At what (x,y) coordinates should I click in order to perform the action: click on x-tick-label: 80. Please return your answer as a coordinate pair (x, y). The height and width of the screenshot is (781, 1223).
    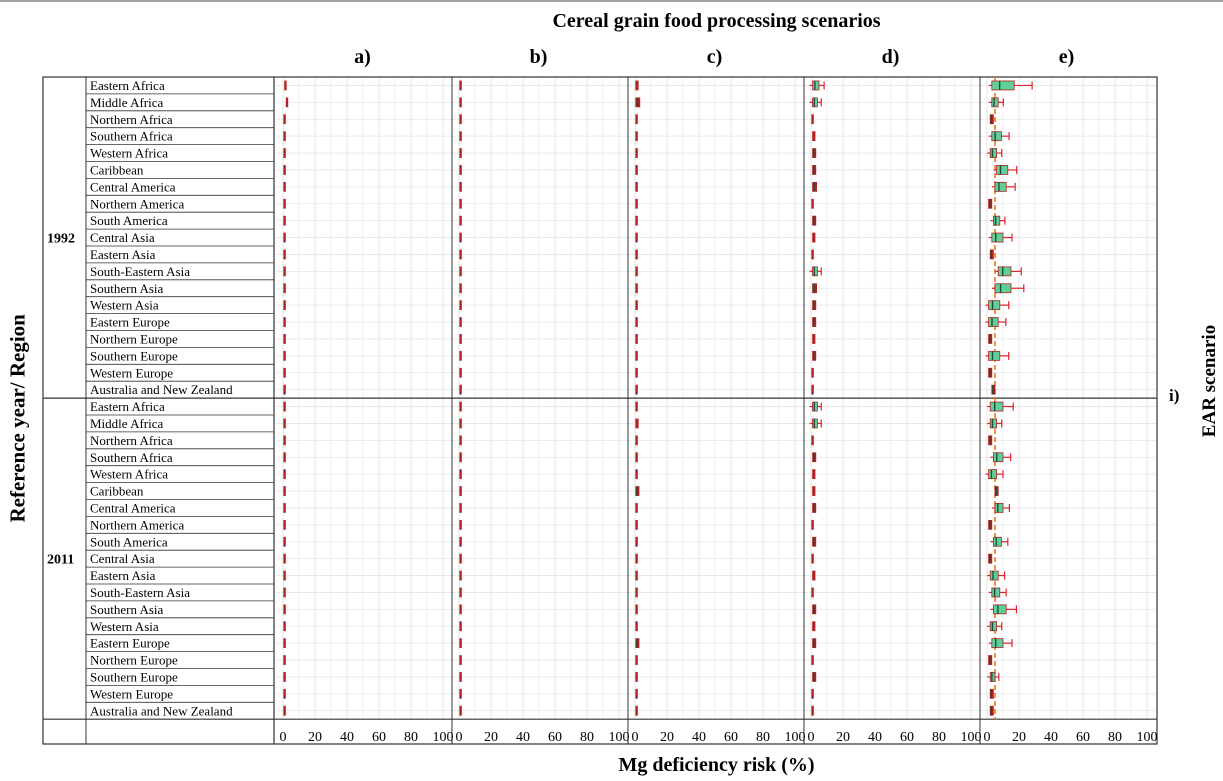
    Looking at the image, I should click on (587, 737).